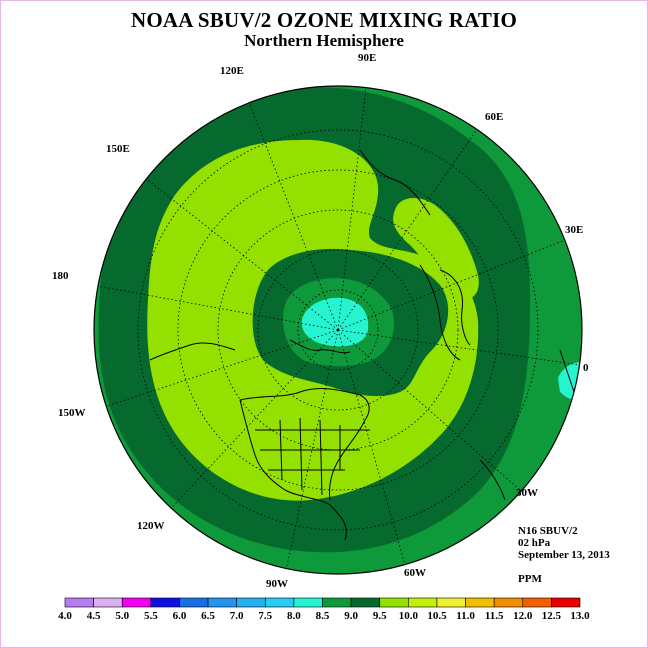 Image resolution: width=648 pixels, height=648 pixels. Describe the element at coordinates (277, 584) in the screenshot. I see `lon-label-90w: 90W` at that location.